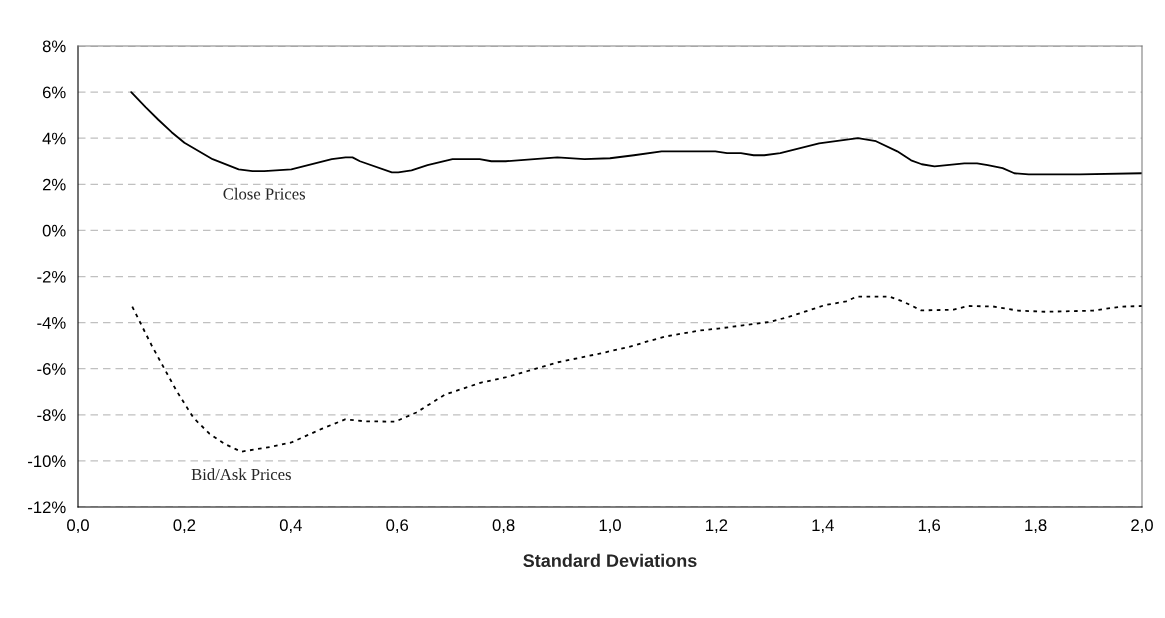 Image resolution: width=1165 pixels, height=618 pixels. I want to click on y-tick-label: -2%, so click(51, 276).